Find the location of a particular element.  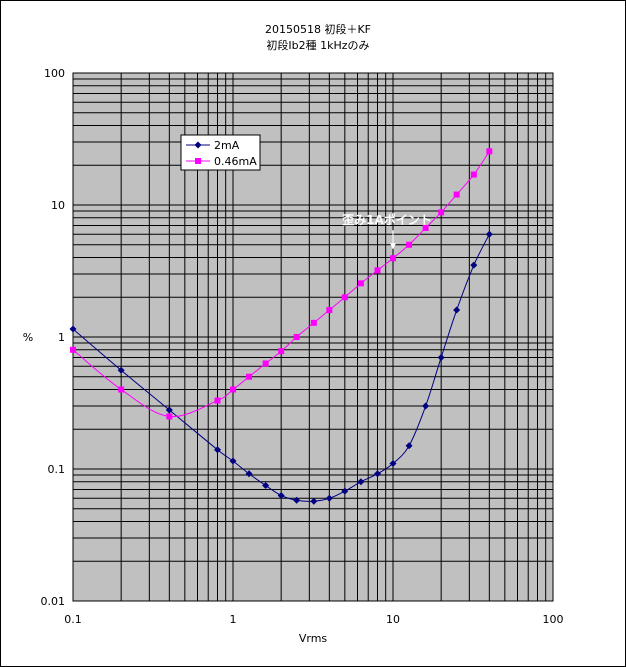

x-tick-label: 10 is located at coordinates (393, 619).